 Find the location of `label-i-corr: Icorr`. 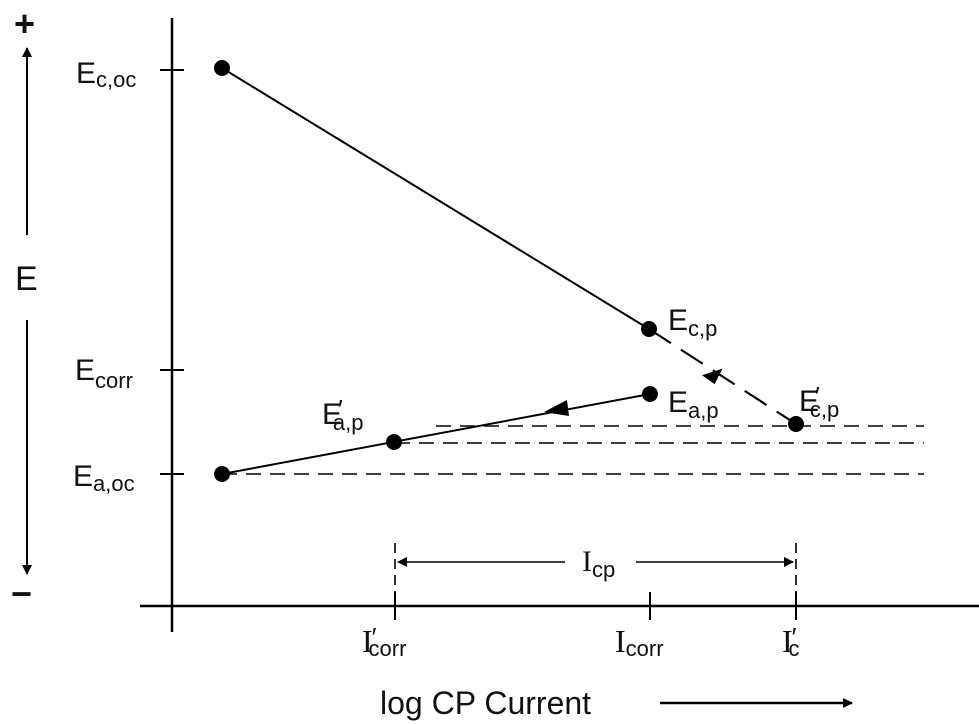

label-i-corr: Icorr is located at coordinates (639, 642).